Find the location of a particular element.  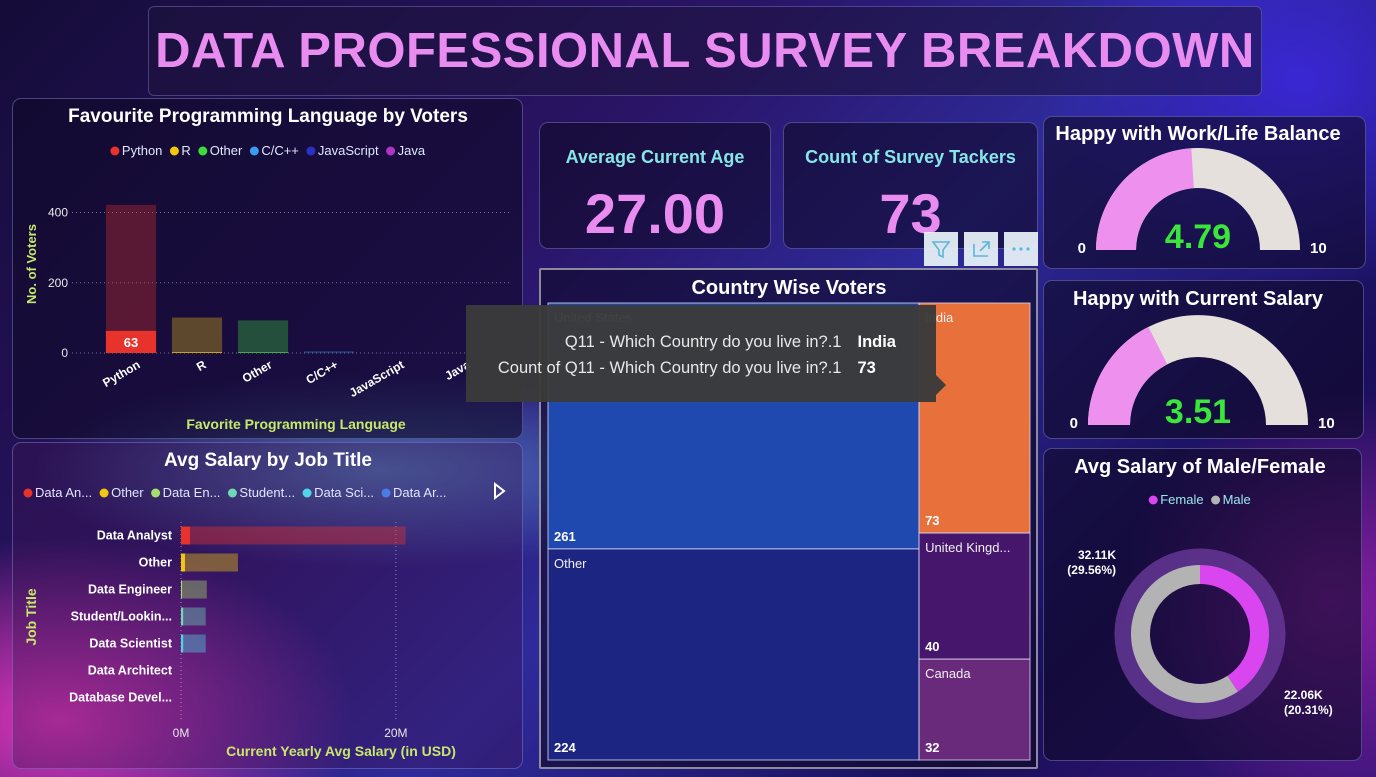

y-axis-label: Job Title is located at coordinates (31, 617).